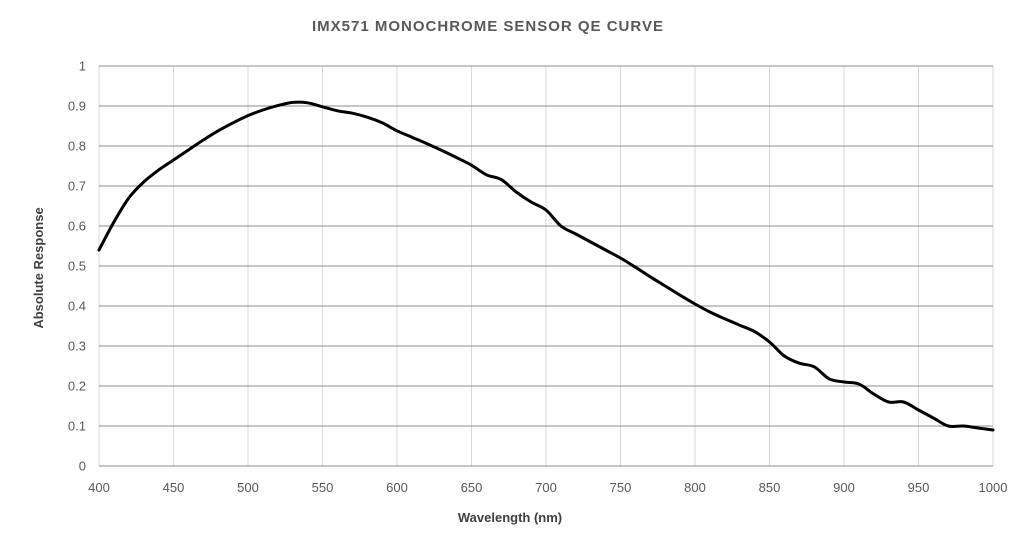 Image resolution: width=1024 pixels, height=542 pixels. I want to click on y-tick-label: 0.2, so click(77, 386).